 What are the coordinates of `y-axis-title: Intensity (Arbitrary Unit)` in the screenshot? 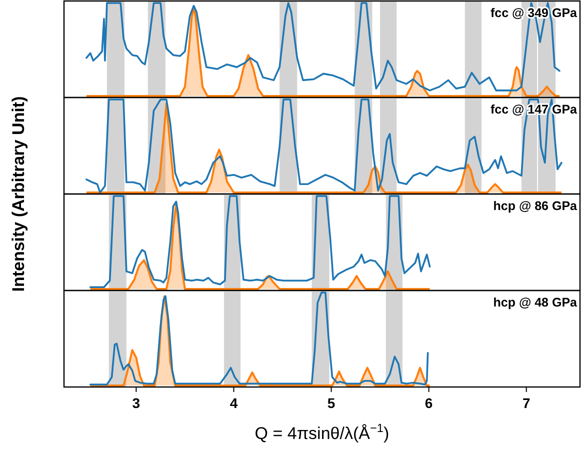 It's located at (18, 194).